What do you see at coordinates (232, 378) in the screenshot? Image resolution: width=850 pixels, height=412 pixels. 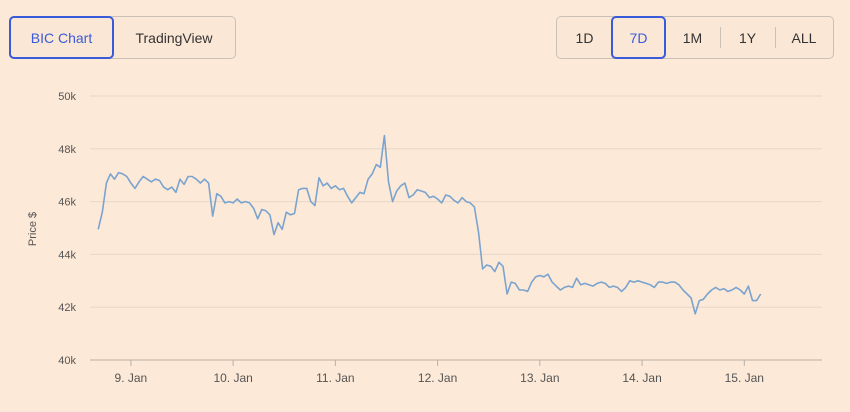 I see `x-tick-label: 10. Jan` at bounding box center [232, 378].